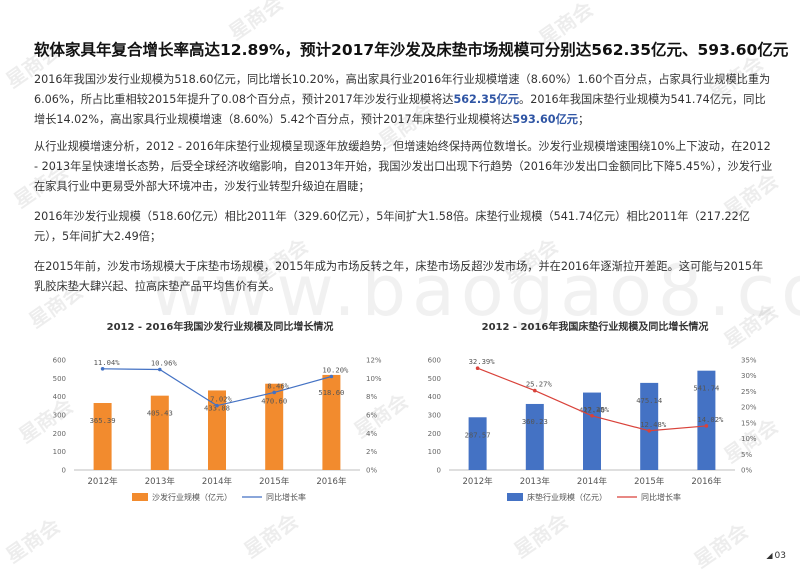 The height and width of the screenshot is (574, 800). Describe the element at coordinates (749, 392) in the screenshot. I see `mattress-ytick-right: 25%` at that location.